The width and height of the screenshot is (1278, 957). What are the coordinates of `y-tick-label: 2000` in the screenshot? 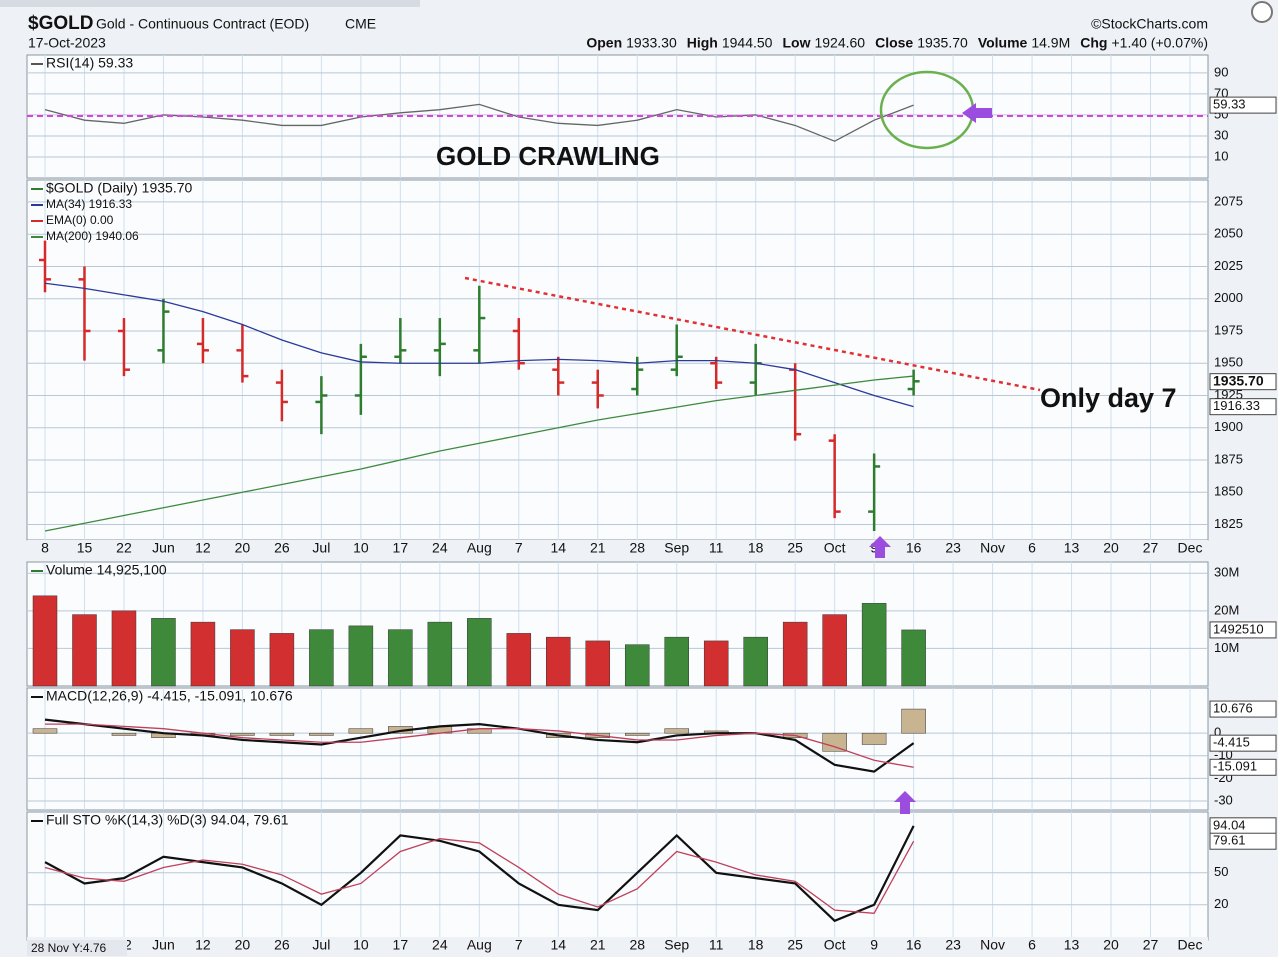 It's located at (1228, 297).